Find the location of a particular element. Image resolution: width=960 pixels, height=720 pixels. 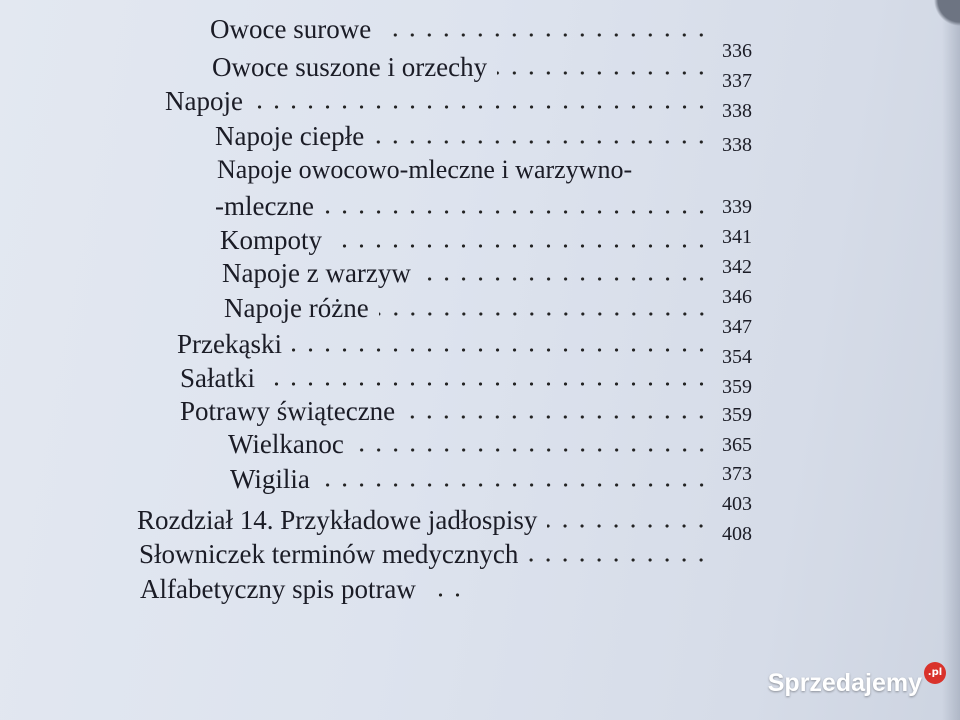

toc-page-number: 365 is located at coordinates (737, 445).